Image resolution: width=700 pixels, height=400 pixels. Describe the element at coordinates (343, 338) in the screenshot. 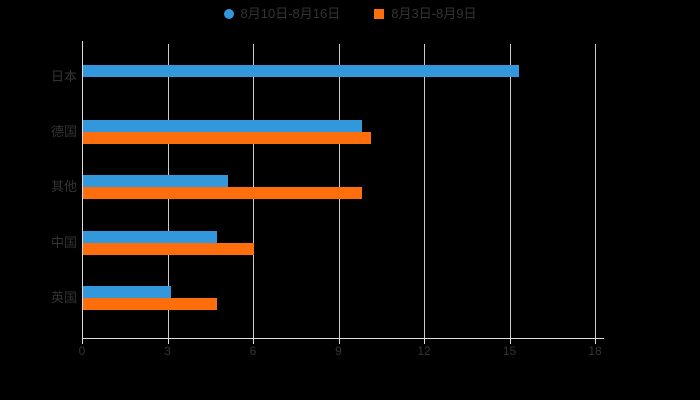

I see `x-axis-line` at that location.